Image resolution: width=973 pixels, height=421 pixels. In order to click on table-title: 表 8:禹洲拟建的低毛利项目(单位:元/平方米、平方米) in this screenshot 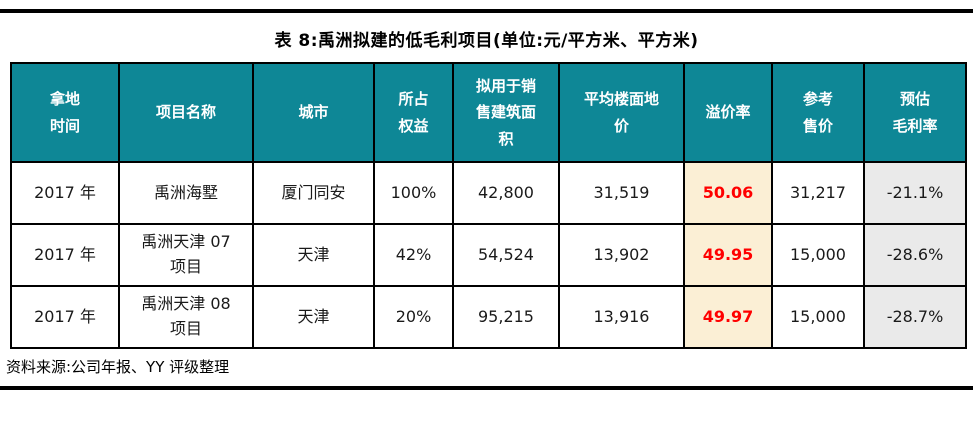, I will do `click(486, 41)`.